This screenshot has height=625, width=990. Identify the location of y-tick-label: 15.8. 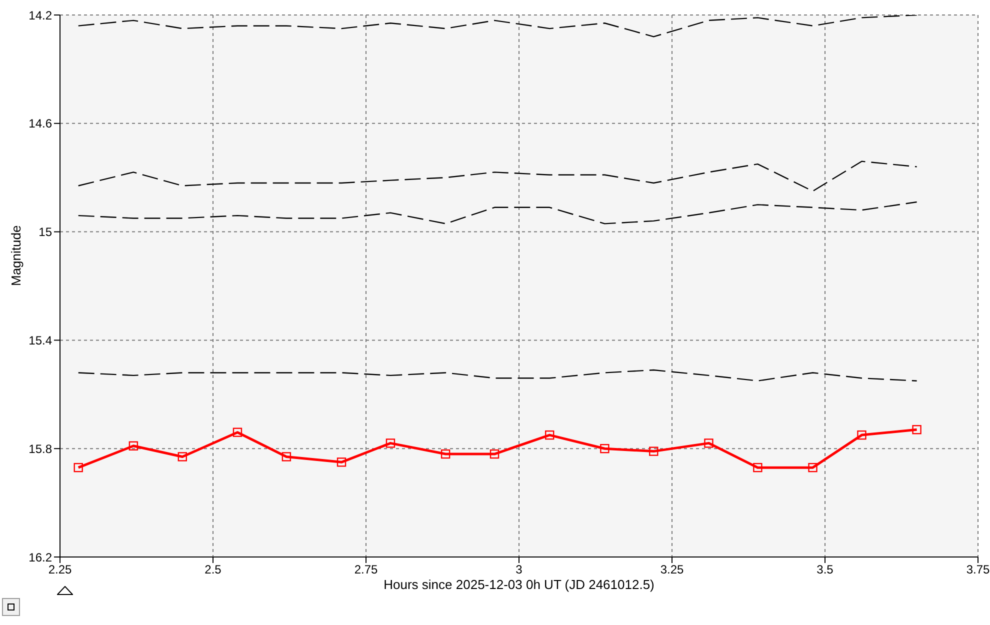
(40, 449).